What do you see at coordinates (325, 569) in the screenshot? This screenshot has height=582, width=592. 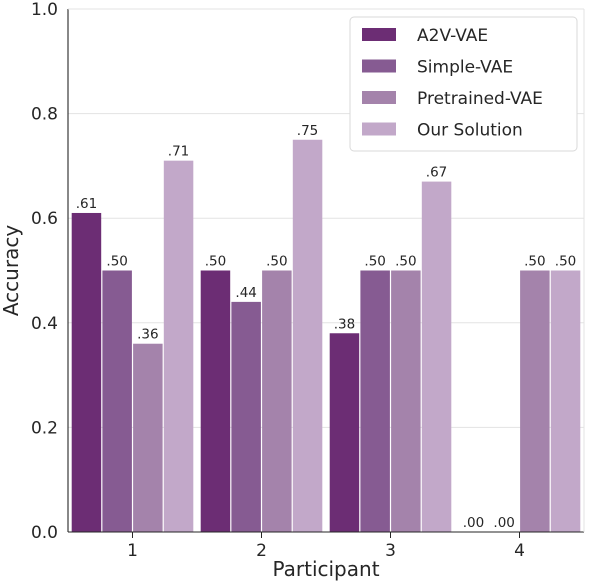 I see `x-axis-title: Participant` at bounding box center [325, 569].